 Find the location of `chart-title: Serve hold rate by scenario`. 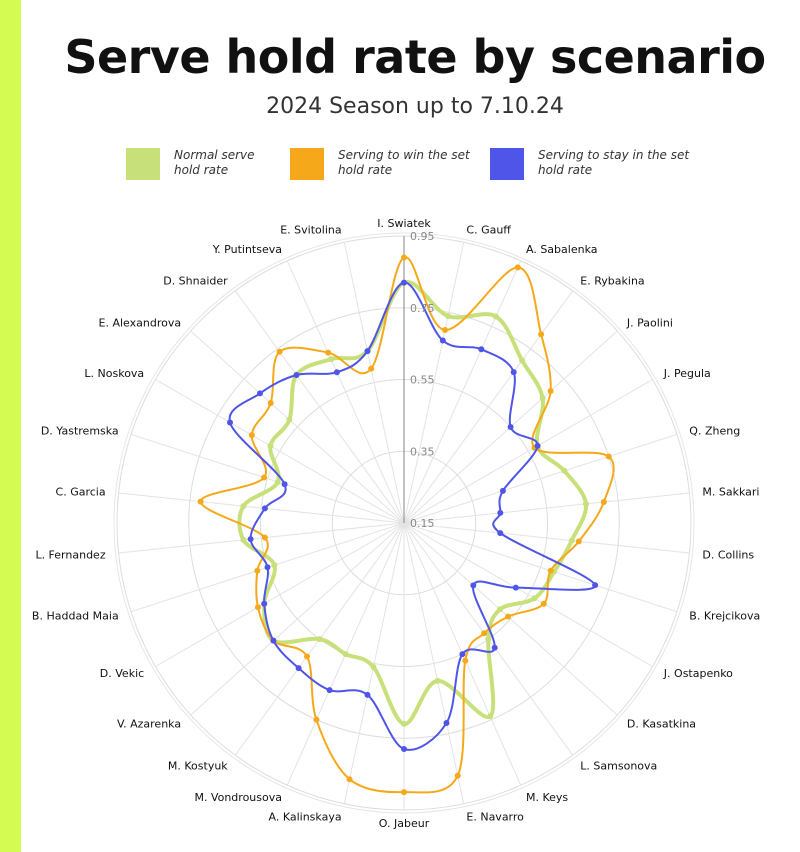

chart-title: Serve hold rate by scenario is located at coordinates (415, 57).